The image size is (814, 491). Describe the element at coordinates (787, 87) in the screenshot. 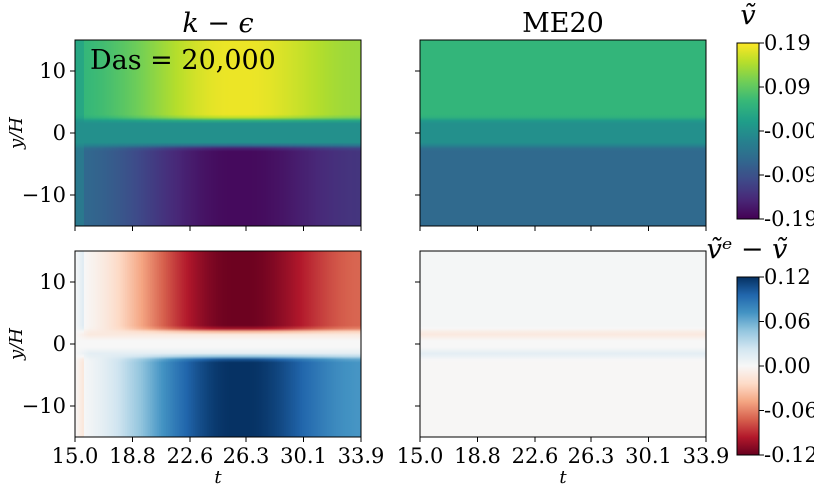

I see `colorbar-tick-label: 0.09` at that location.